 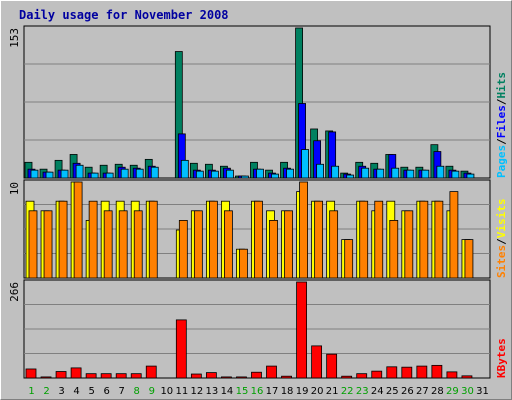 I want to click on x-tick-label-day-16: 16, so click(x=257, y=391).